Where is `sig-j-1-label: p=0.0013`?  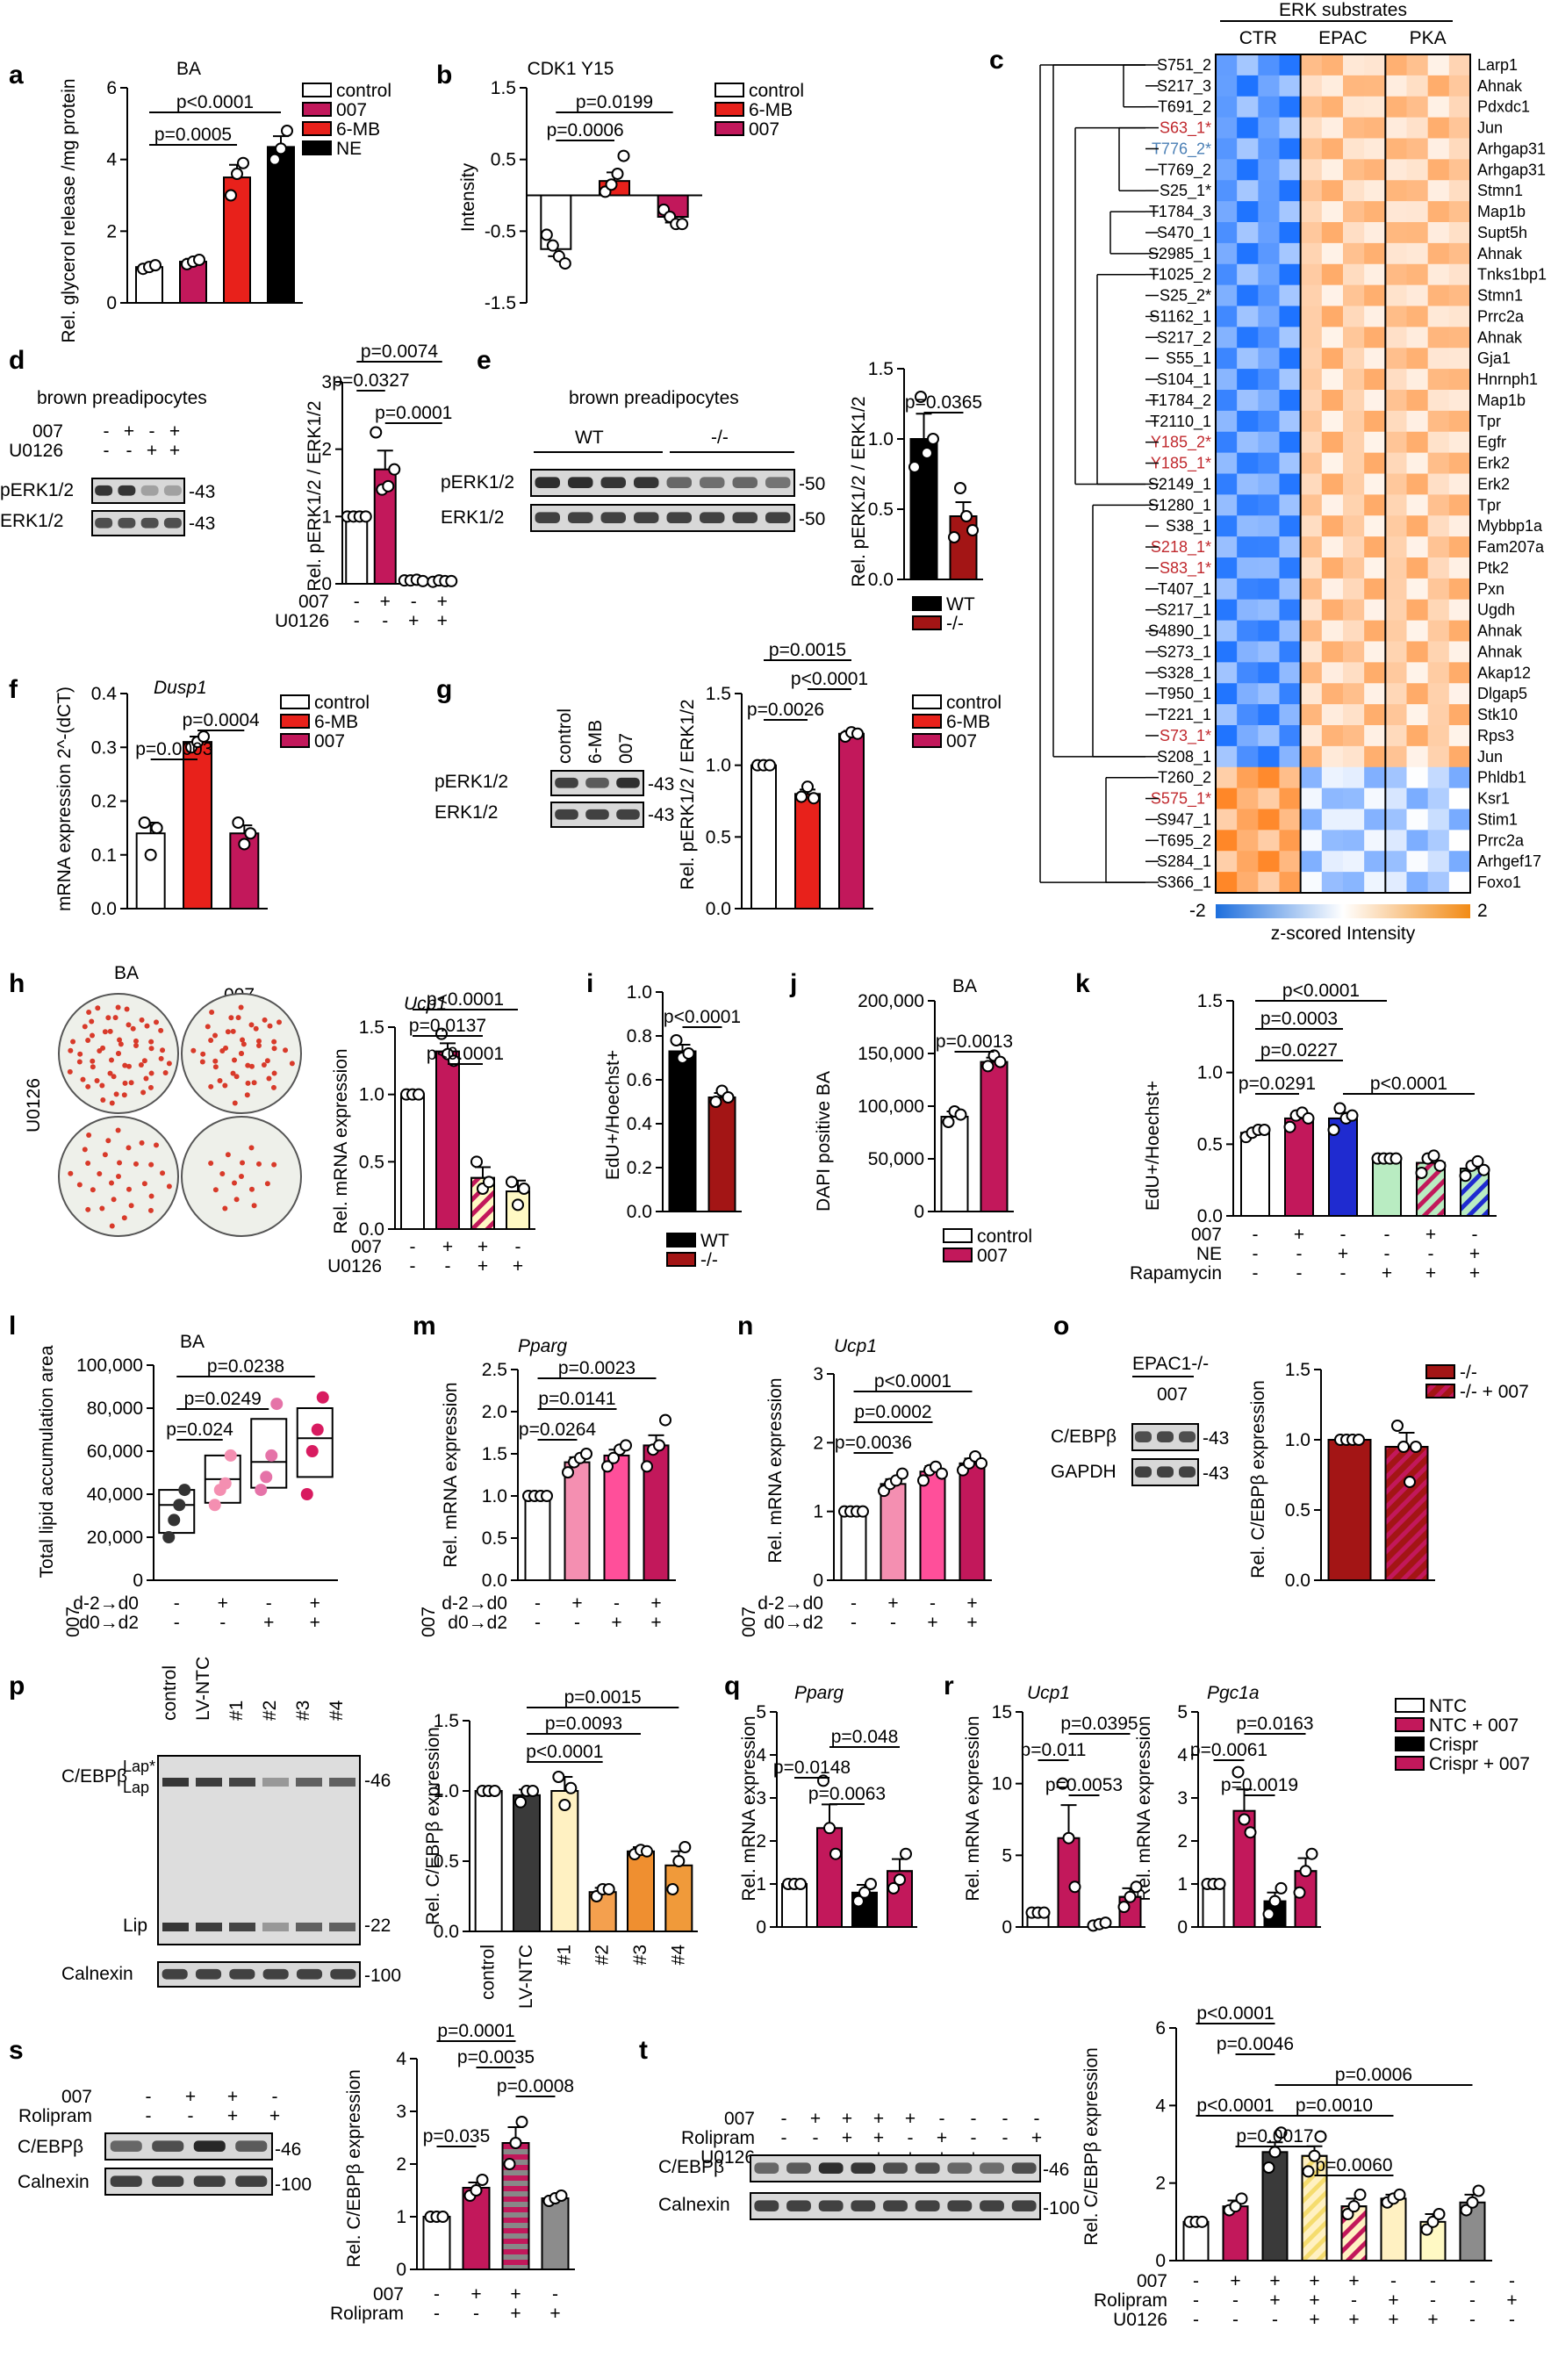
sig-j-1-label: p=0.0013 is located at coordinates (974, 1042).